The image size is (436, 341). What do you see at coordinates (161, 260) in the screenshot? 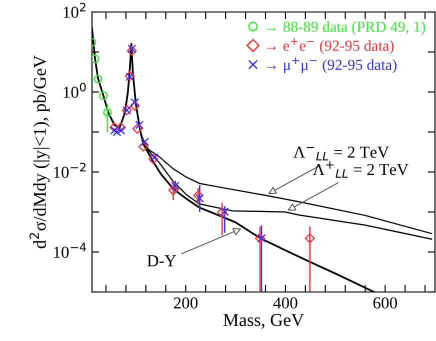
I see `annotation: D-Y` at bounding box center [161, 260].